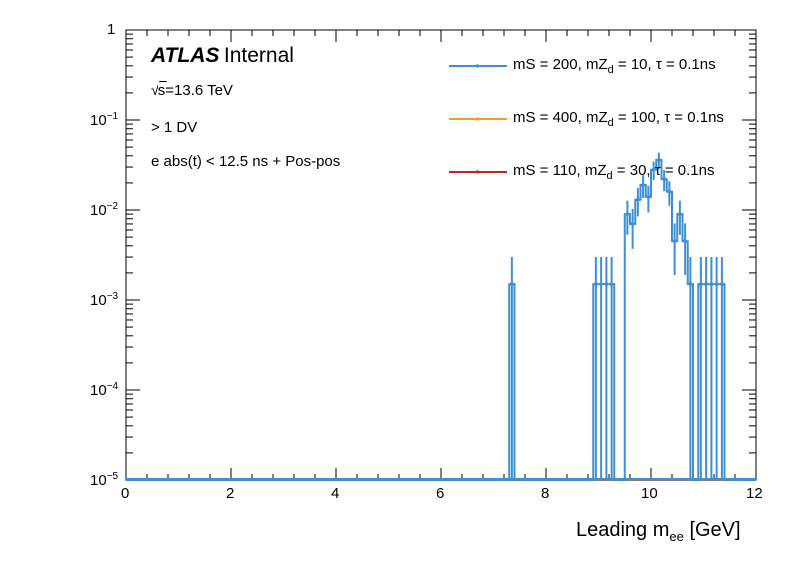 The height and width of the screenshot is (572, 796). Describe the element at coordinates (104, 210) in the screenshot. I see `y-tick-label-1e-2: 10⁻²` at that location.